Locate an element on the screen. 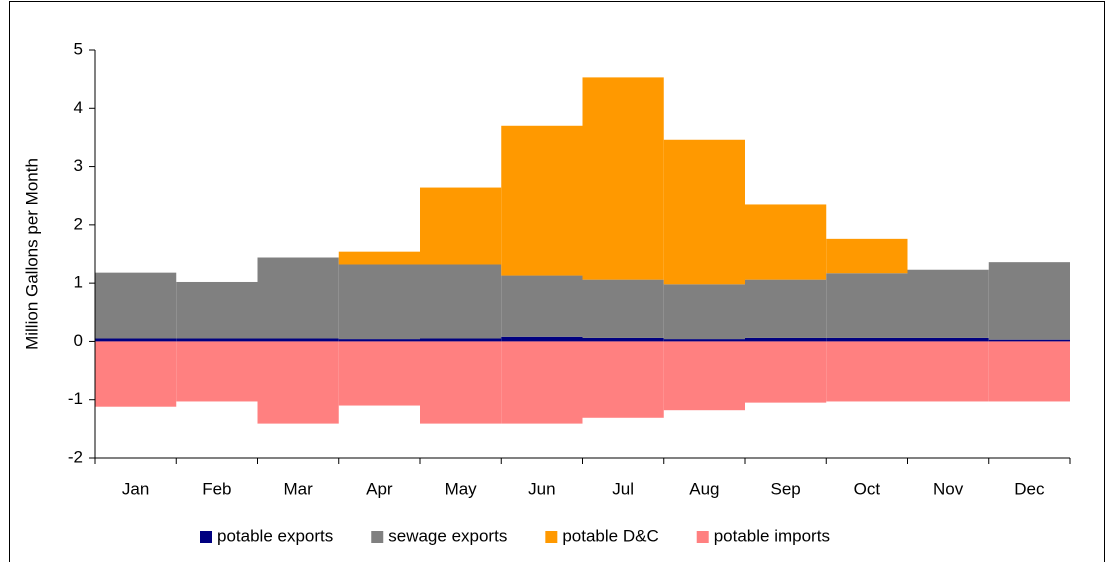 Image resolution: width=1115 pixels, height=567 pixels. x-tick-label: May is located at coordinates (461, 488).